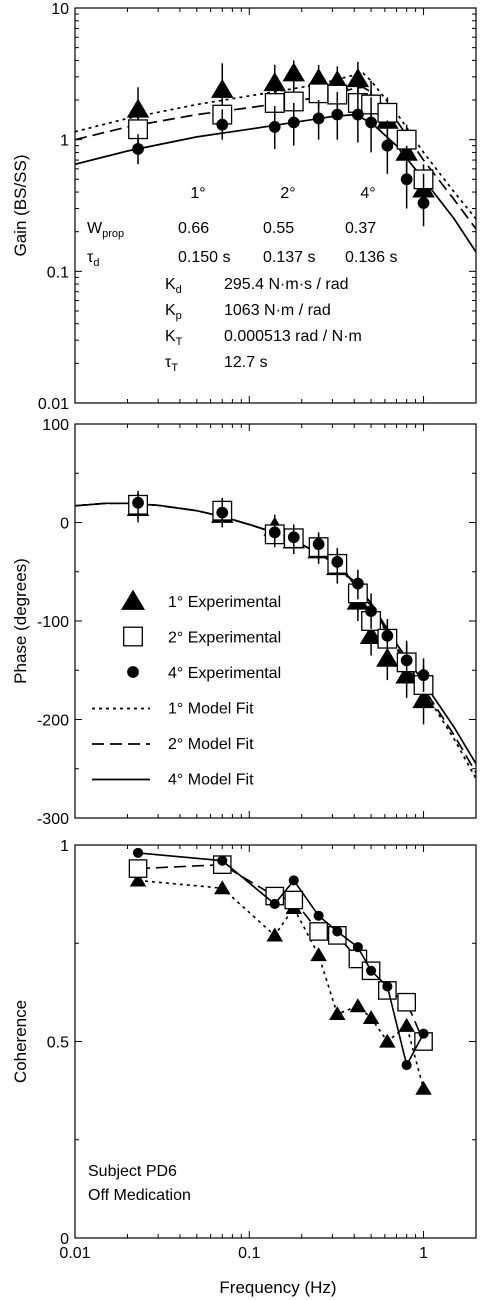 The width and height of the screenshot is (482, 1300). I want to click on y-tick-label: 0.5, so click(58, 1043).